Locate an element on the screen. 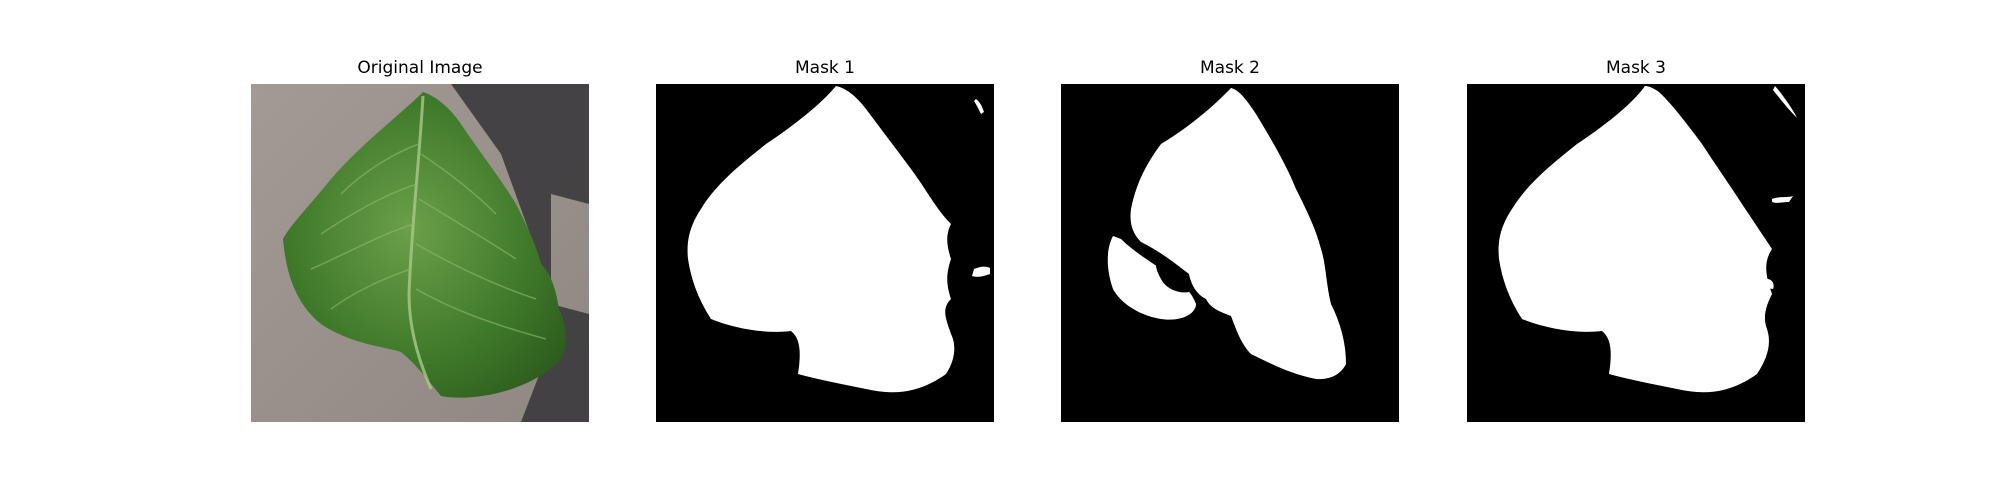 This screenshot has width=2000, height=500. mask-1-image is located at coordinates (825, 253).